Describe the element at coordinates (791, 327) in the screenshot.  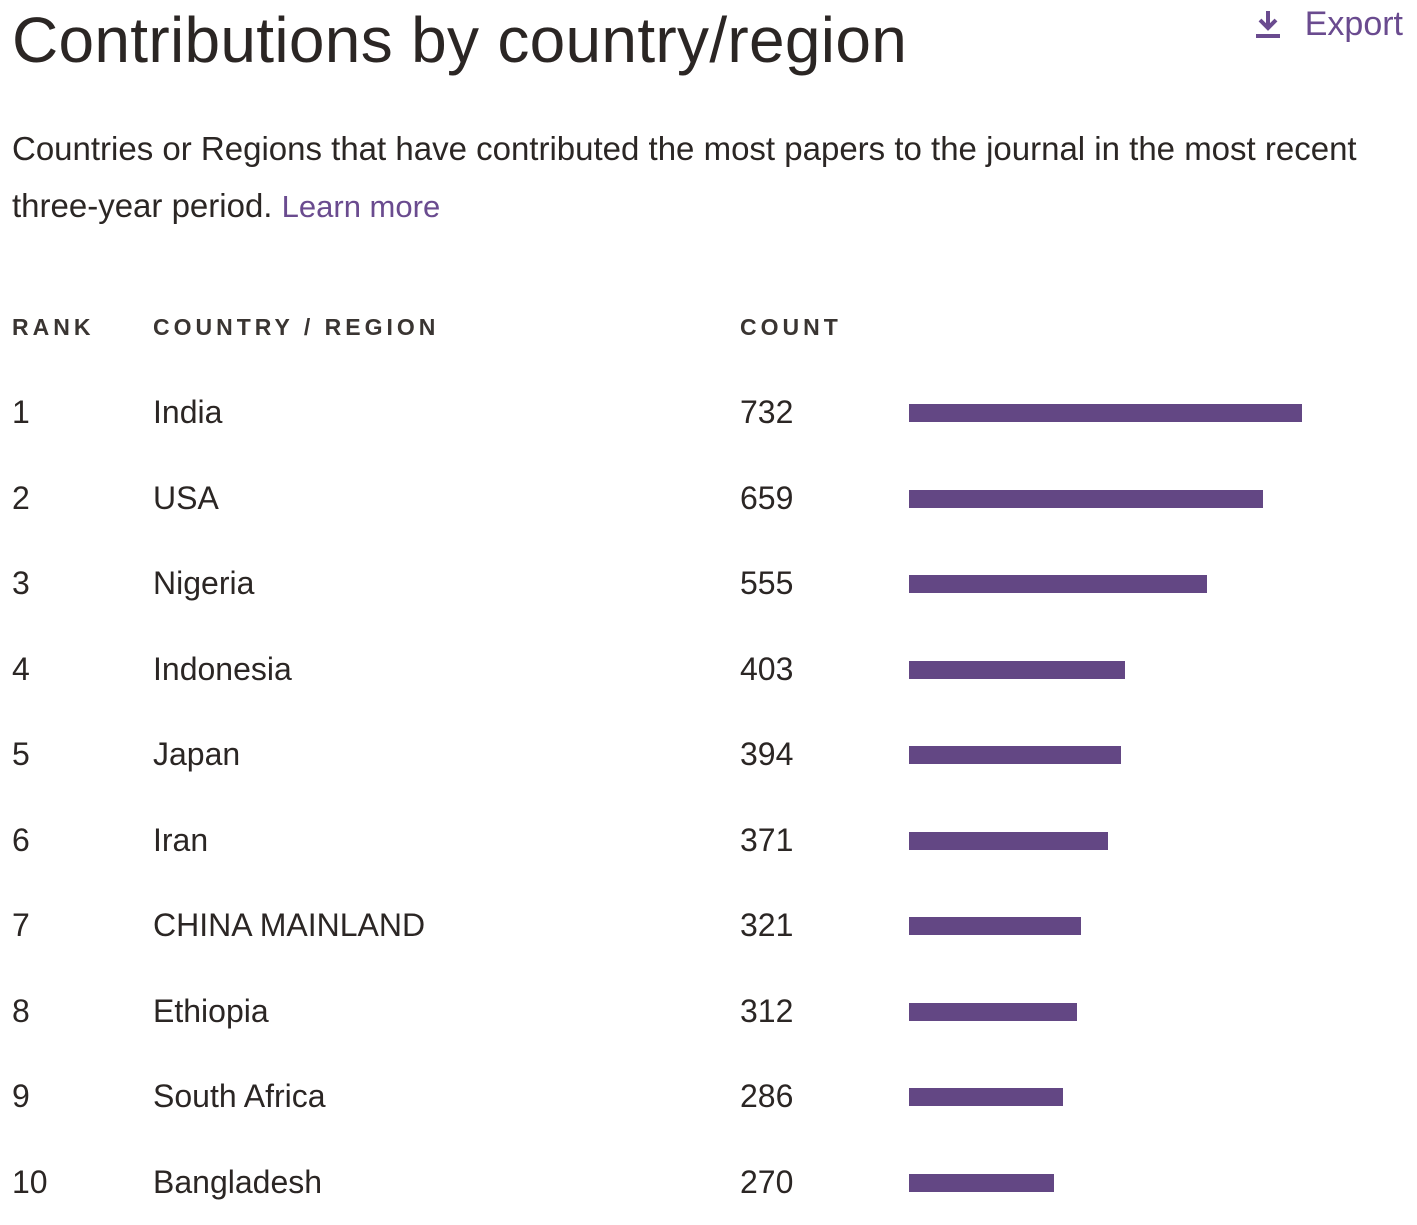
I see `column-header-count: COUNT` at that location.